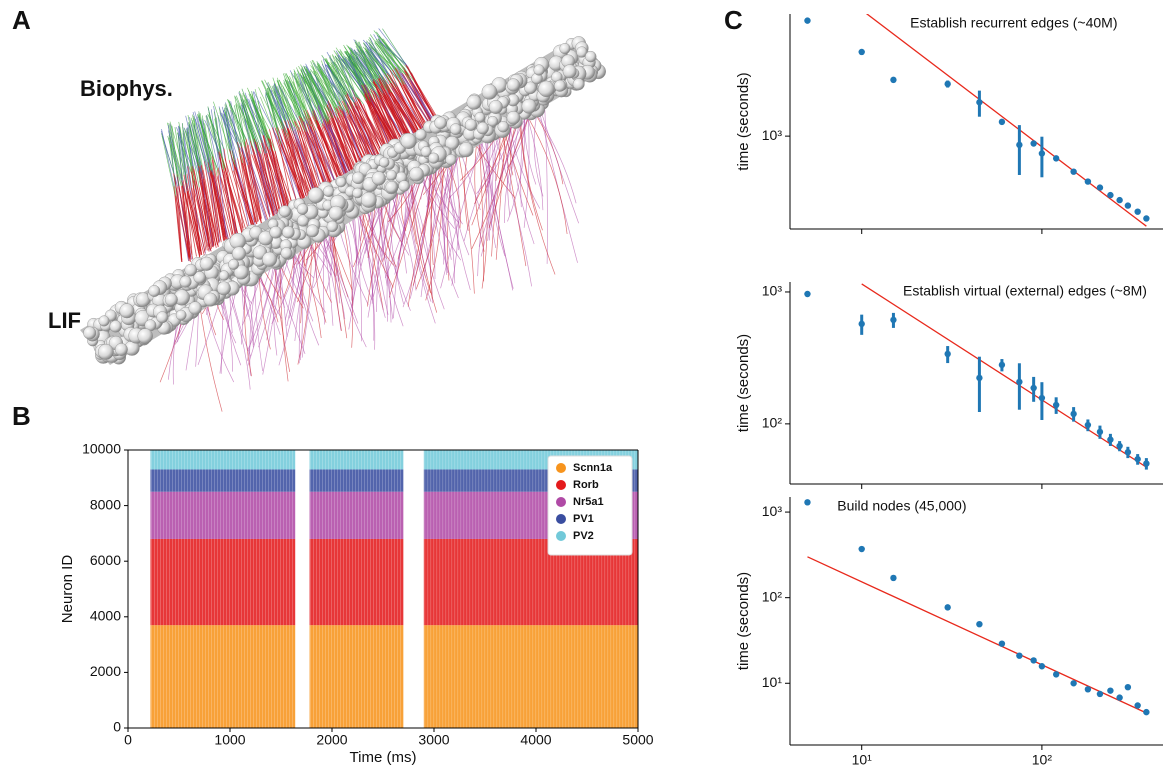 The width and height of the screenshot is (1171, 770). Describe the element at coordinates (561, 536) in the screenshot. I see `legend-swatch` at that location.